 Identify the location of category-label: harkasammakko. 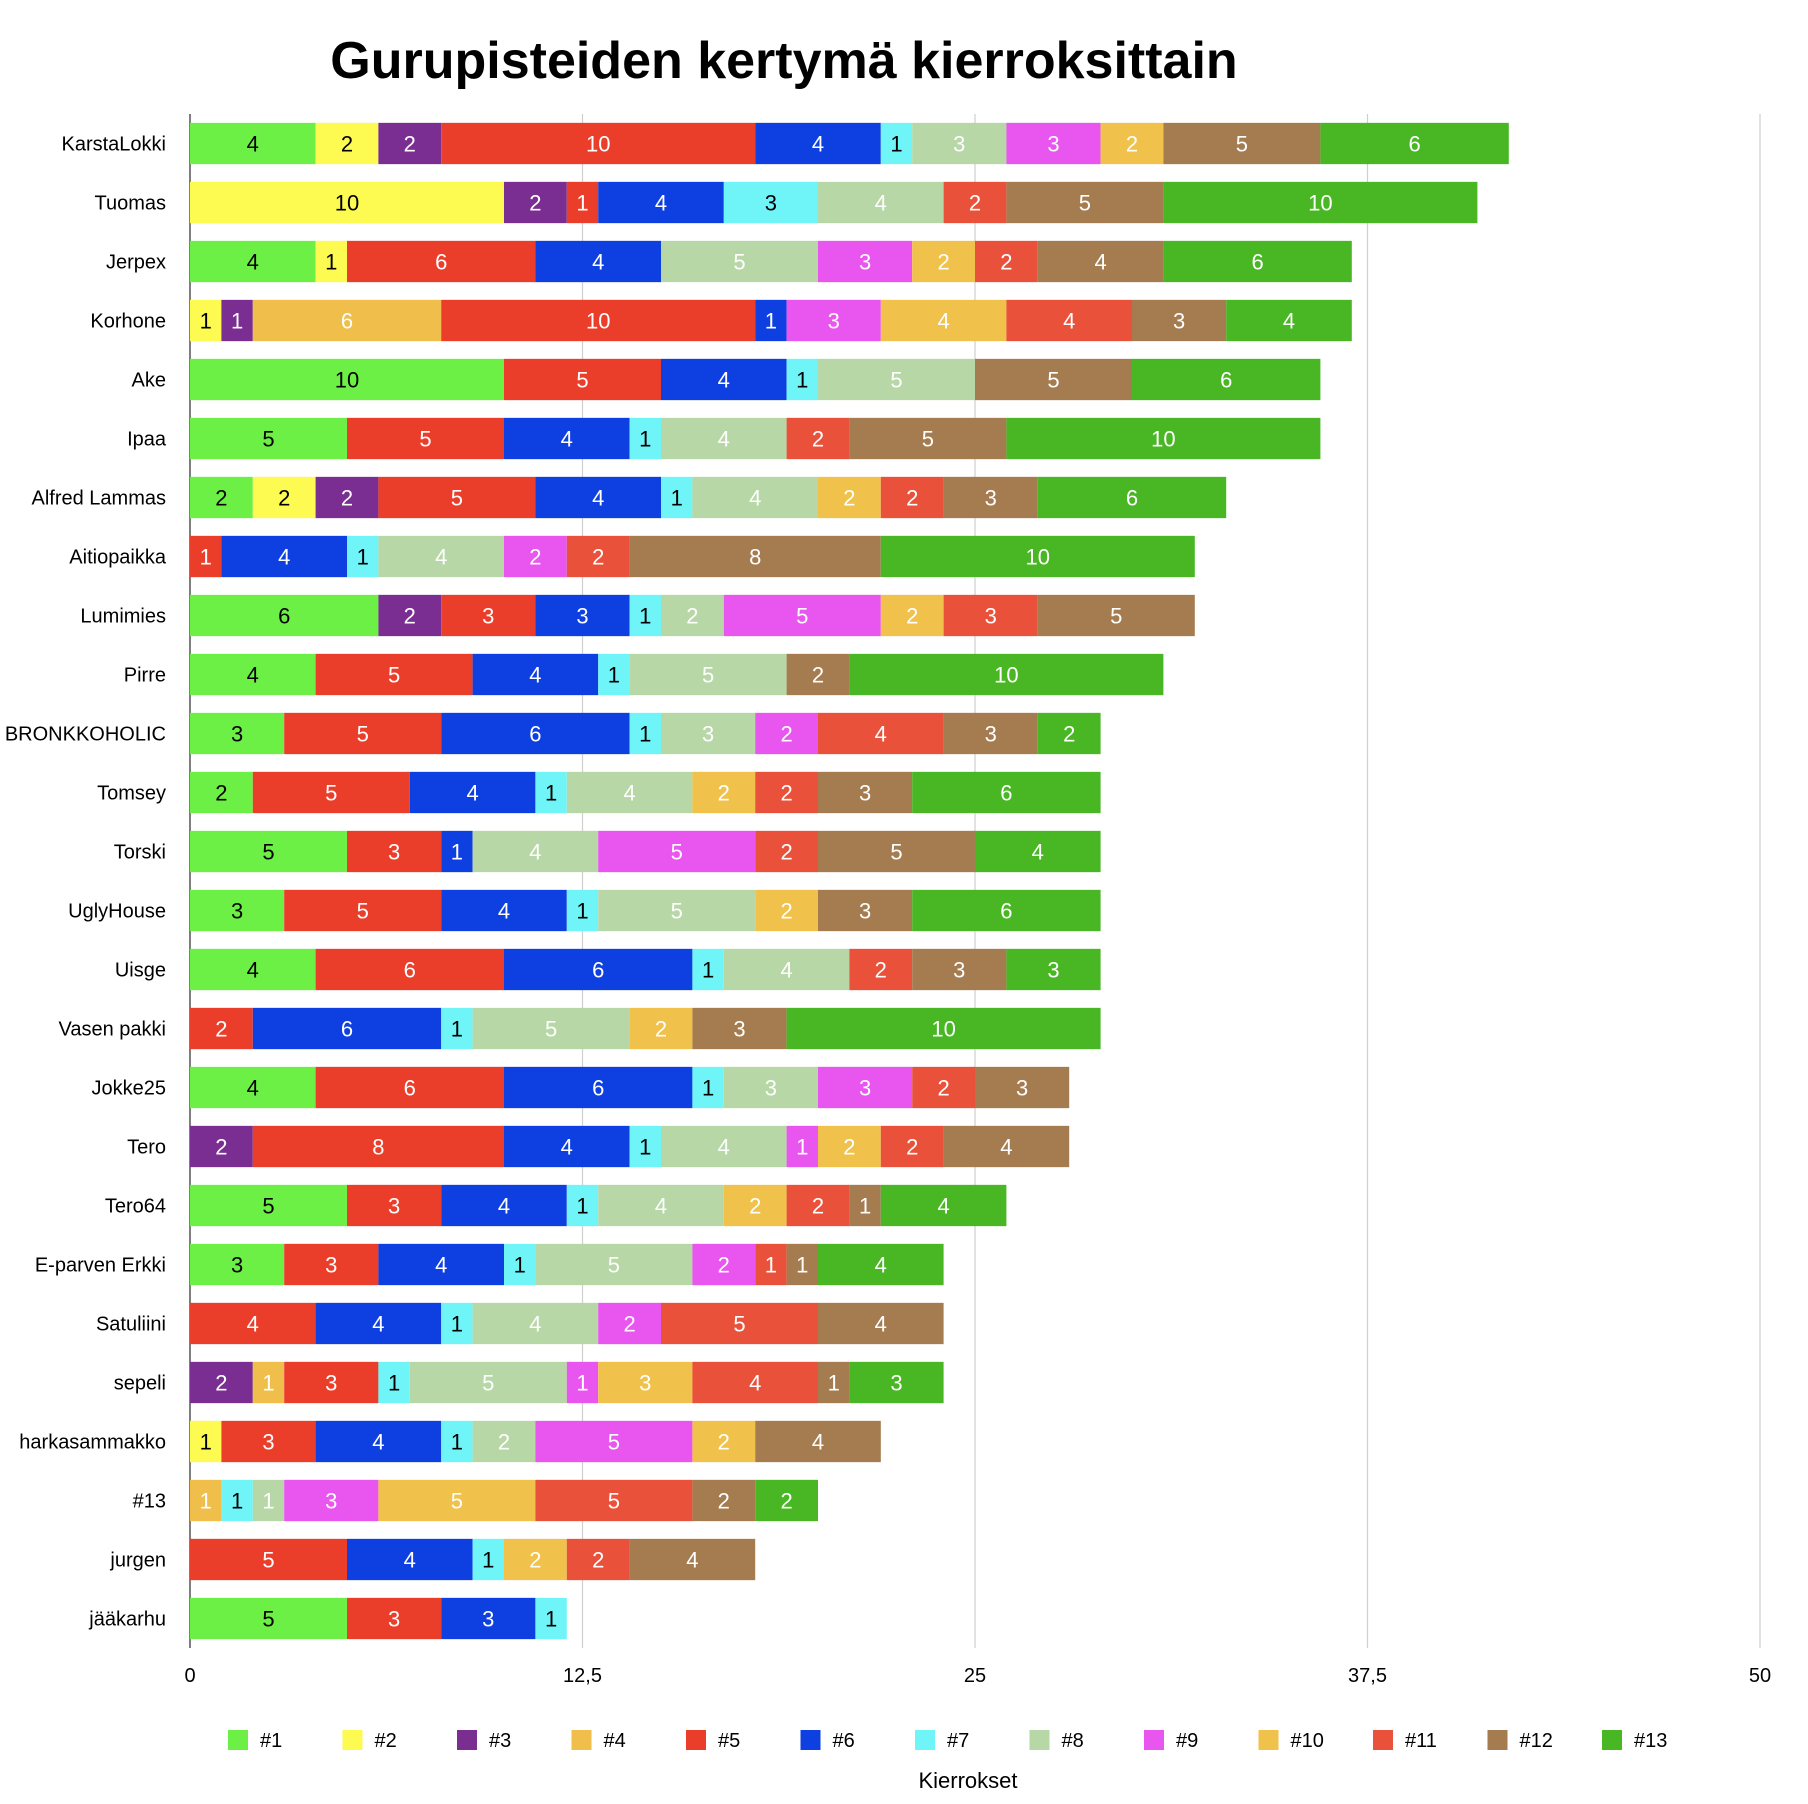
(92, 1443).